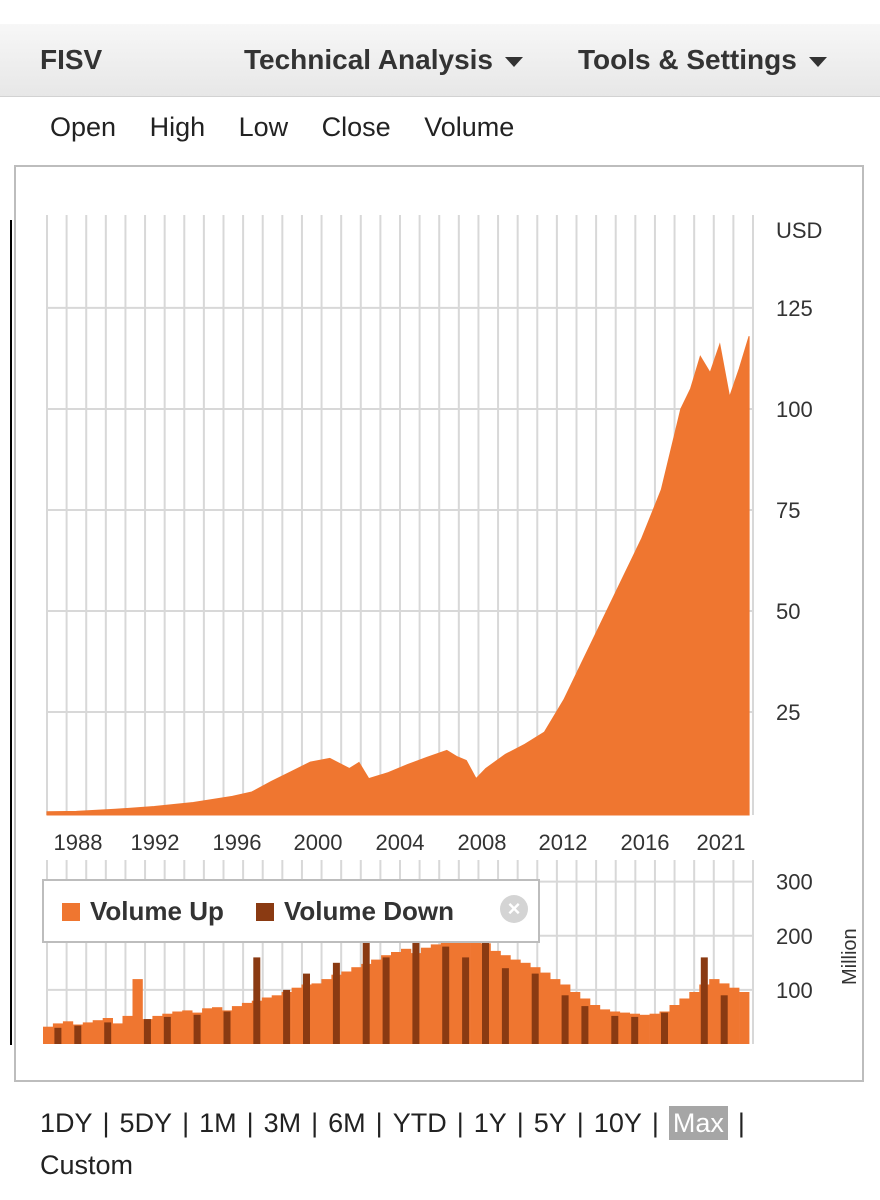 This screenshot has width=880, height=1200. I want to click on x-tick-label: 2000, so click(318, 842).